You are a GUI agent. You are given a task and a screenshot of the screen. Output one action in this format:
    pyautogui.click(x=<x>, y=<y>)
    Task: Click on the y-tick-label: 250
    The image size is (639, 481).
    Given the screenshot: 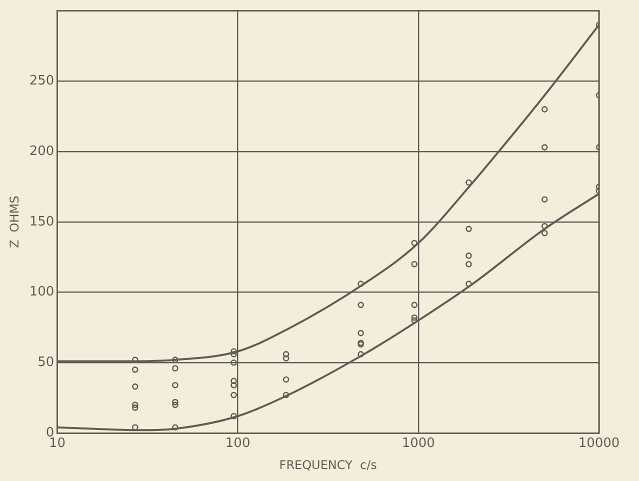 What is the action you would take?
    pyautogui.click(x=41, y=81)
    